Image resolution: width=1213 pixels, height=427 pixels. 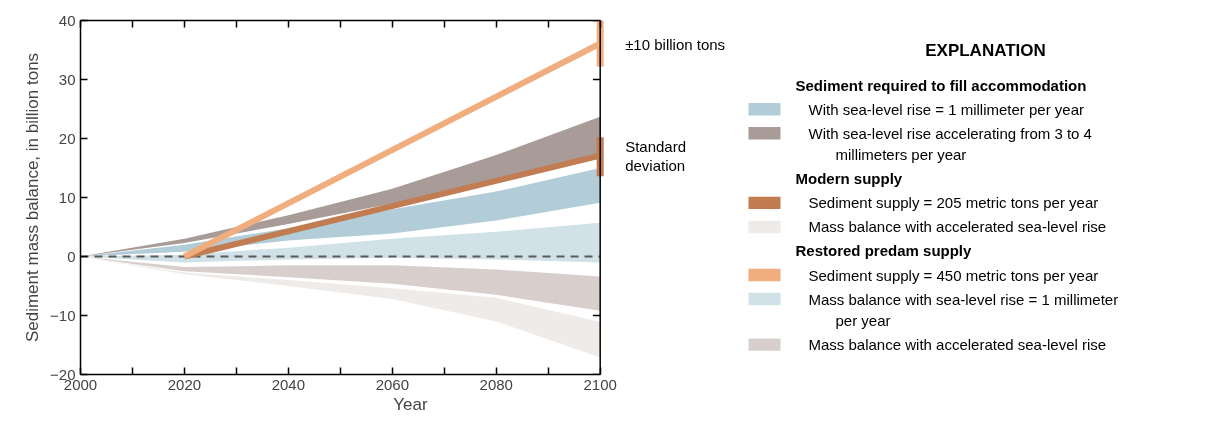 I want to click on y-axis-title: Sediment mass balance, in billion tons, so click(x=33, y=197).